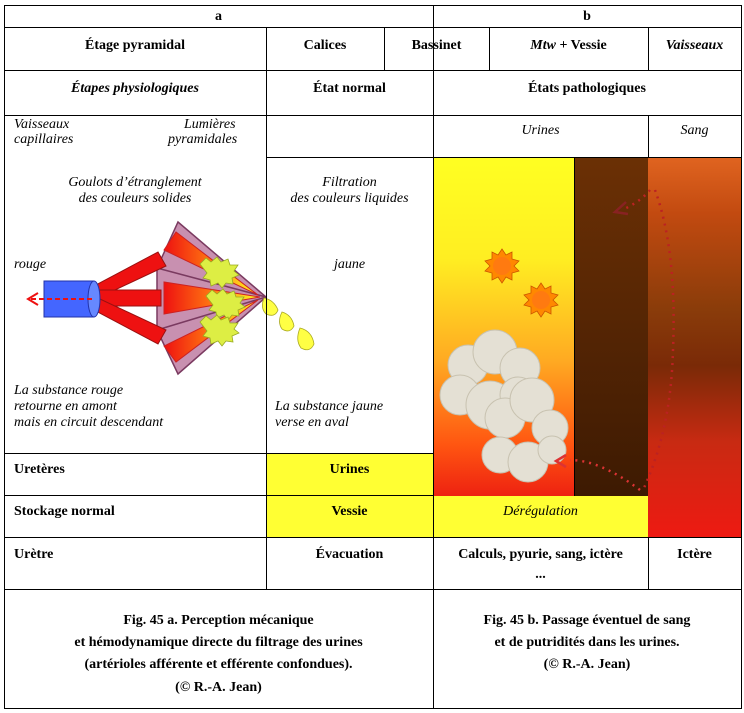 The width and height of the screenshot is (744, 713). What do you see at coordinates (329, 406) in the screenshot?
I see `label-subst-jaune-1: La substance jaune` at bounding box center [329, 406].